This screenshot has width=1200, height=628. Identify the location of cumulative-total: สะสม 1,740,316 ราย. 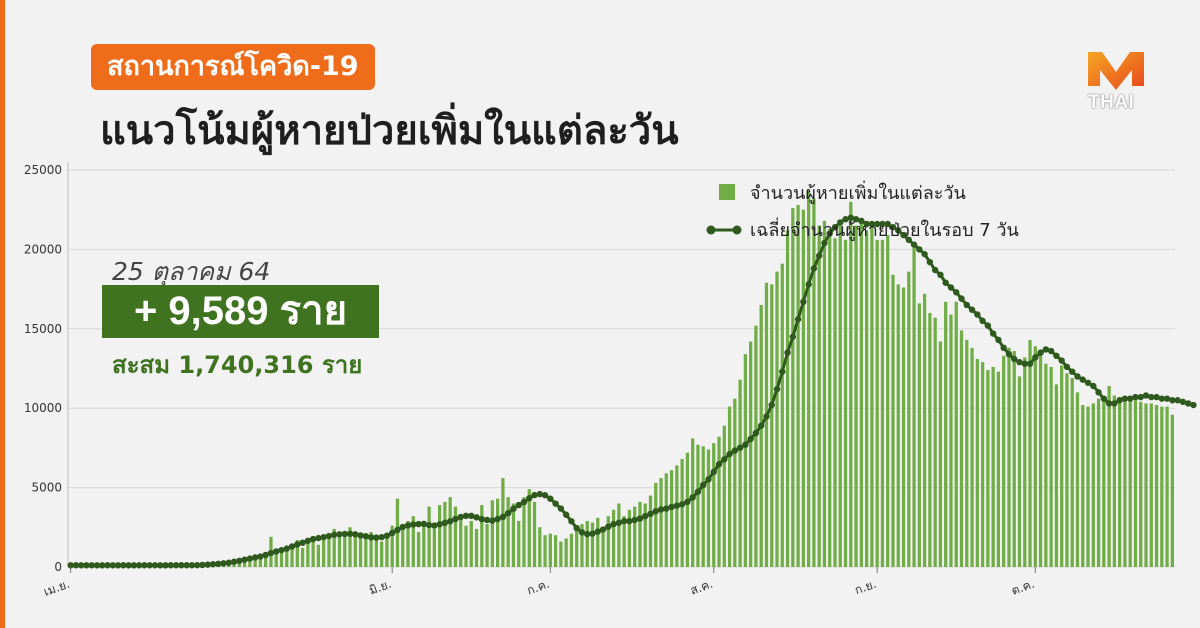
(237, 365).